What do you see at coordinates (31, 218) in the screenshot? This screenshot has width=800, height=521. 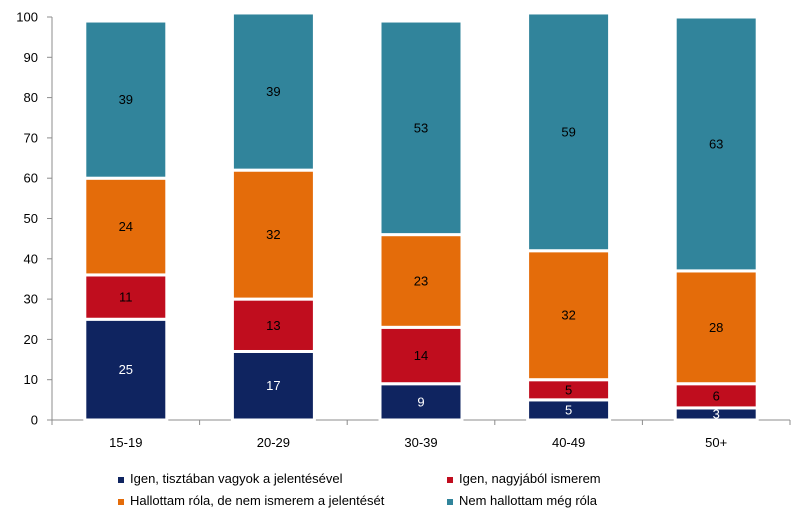 I see `y-tick-label: 50` at bounding box center [31, 218].